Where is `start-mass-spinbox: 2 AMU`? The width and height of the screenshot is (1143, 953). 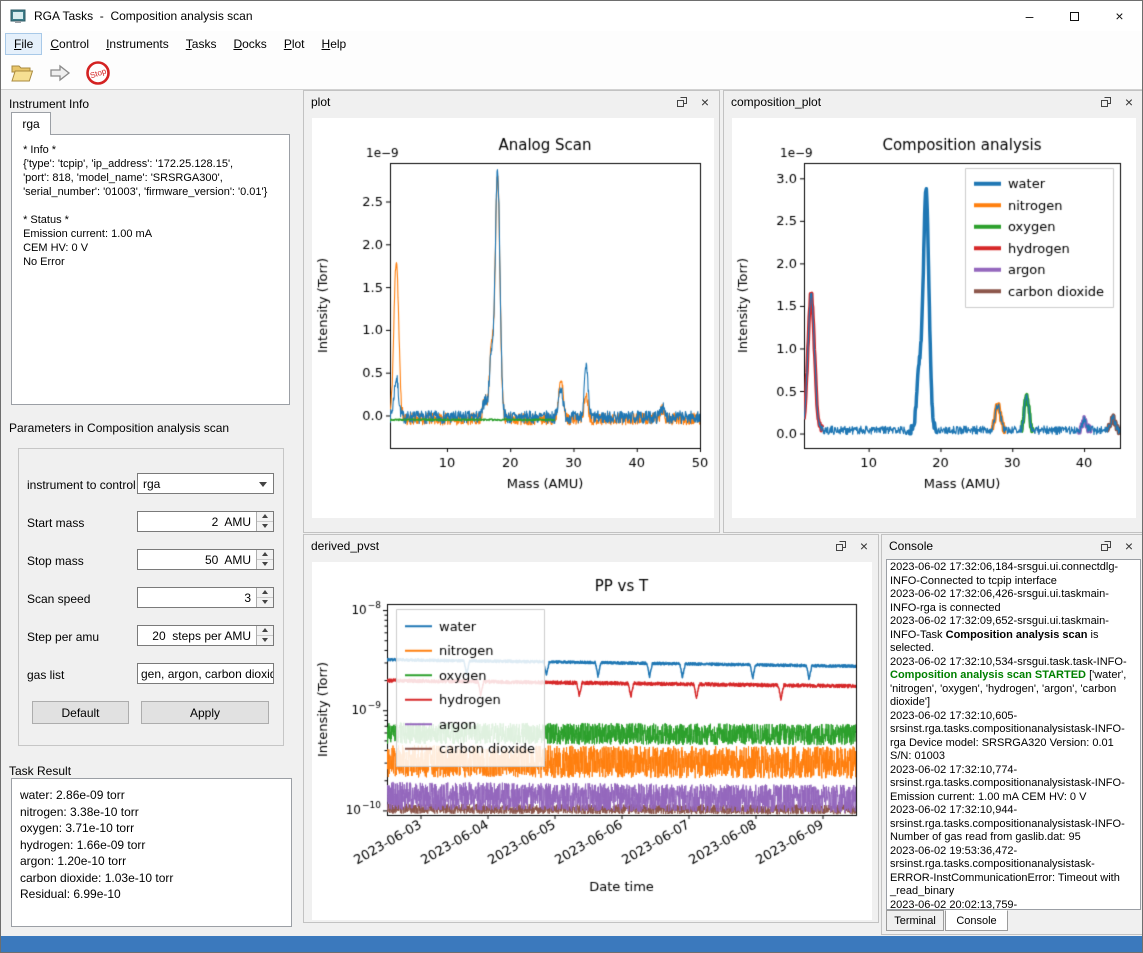 start-mass-spinbox: 2 AMU is located at coordinates (205, 521).